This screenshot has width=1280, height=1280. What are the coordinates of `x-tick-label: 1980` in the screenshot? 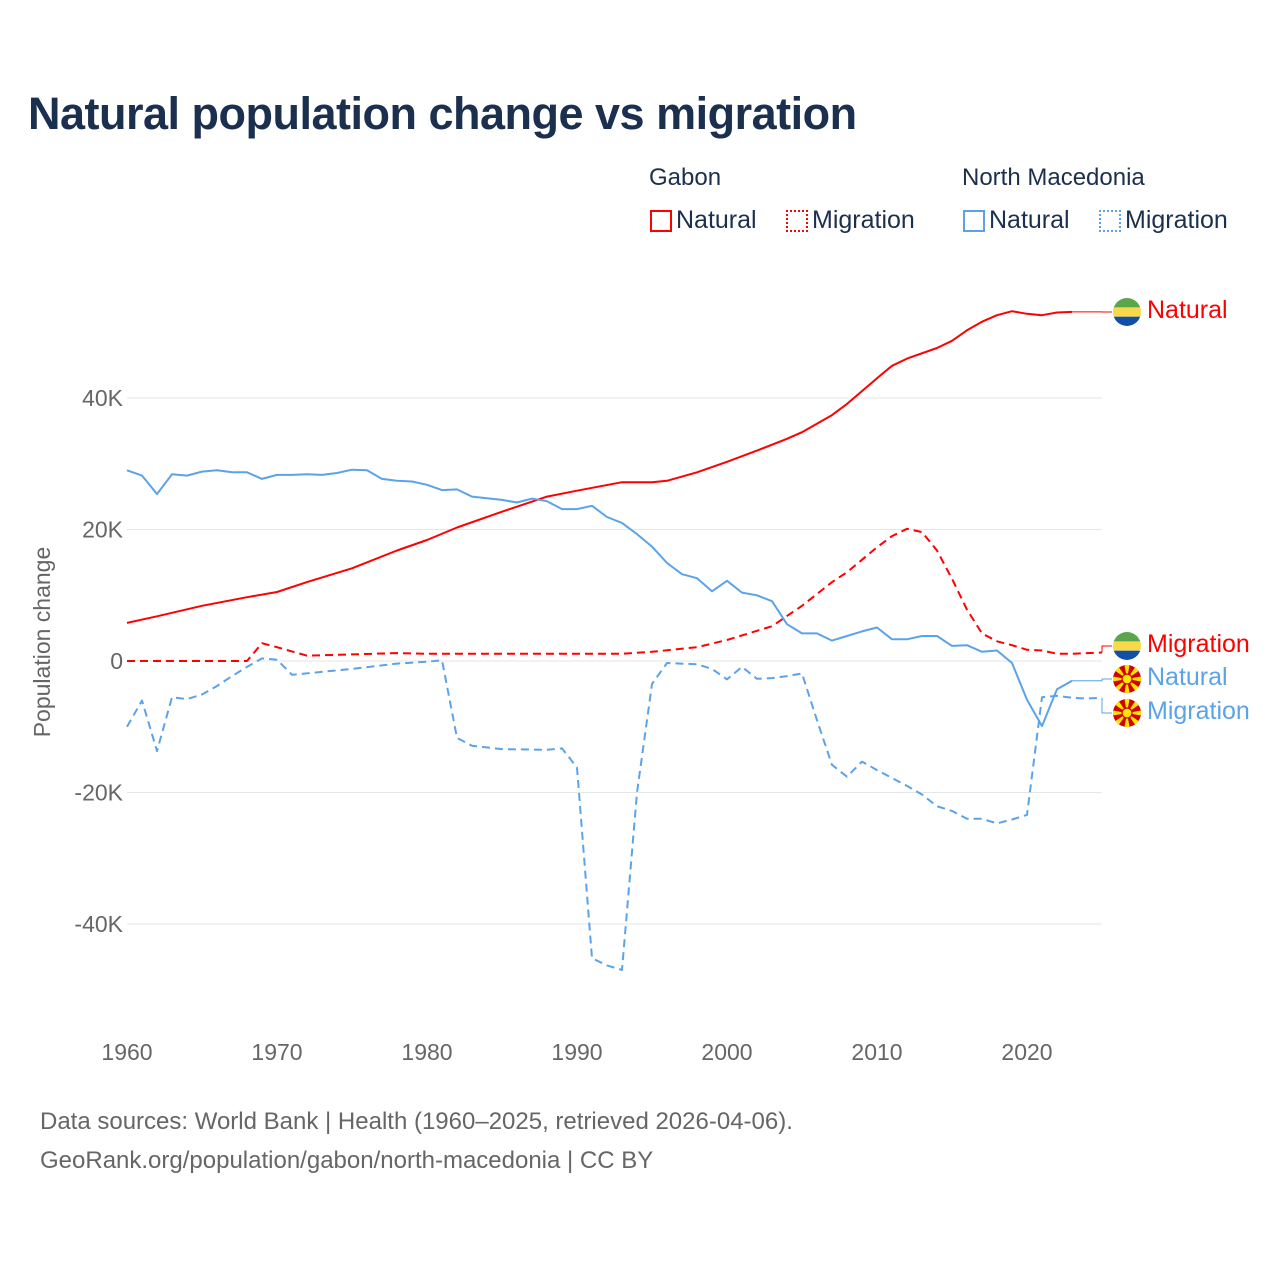 It's located at (426, 1052).